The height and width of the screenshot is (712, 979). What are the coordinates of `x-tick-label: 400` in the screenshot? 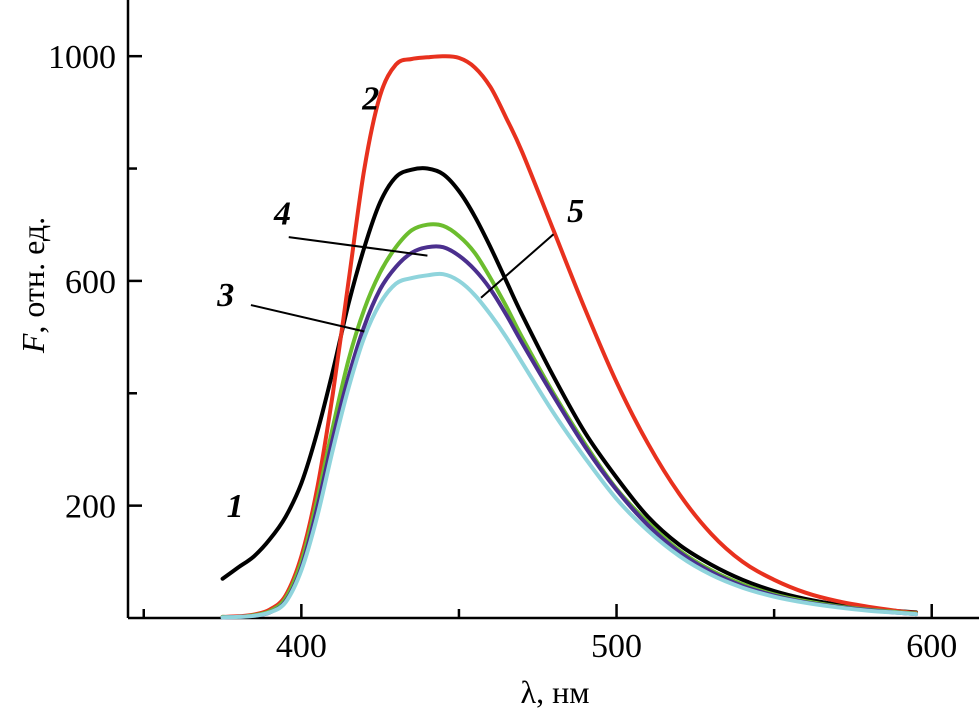 It's located at (301, 646).